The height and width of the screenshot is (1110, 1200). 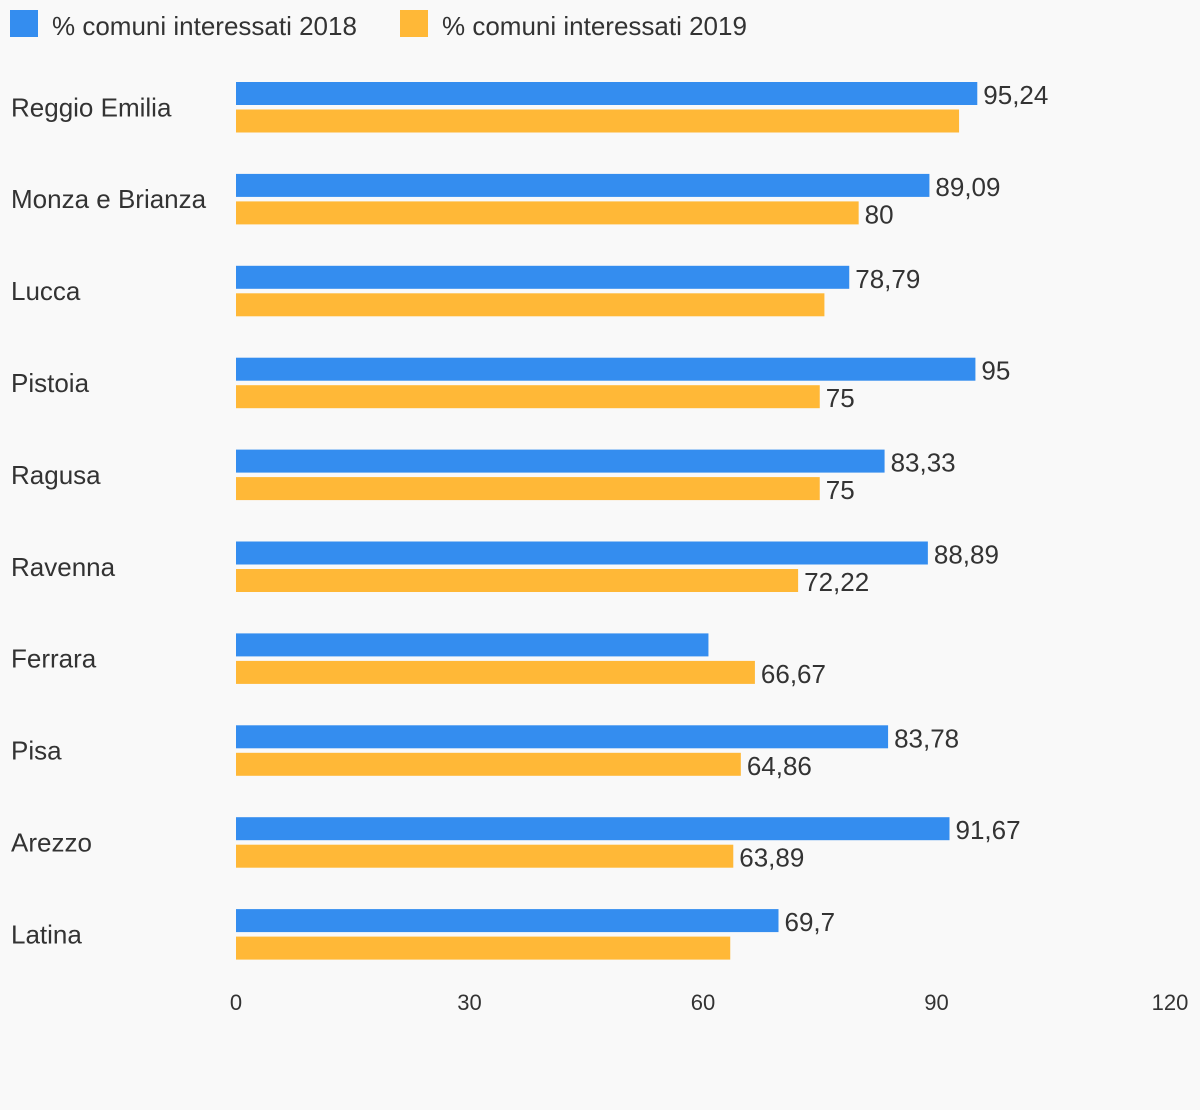 What do you see at coordinates (594, 26) in the screenshot?
I see `legend-label-2: % comuni interessati 2019` at bounding box center [594, 26].